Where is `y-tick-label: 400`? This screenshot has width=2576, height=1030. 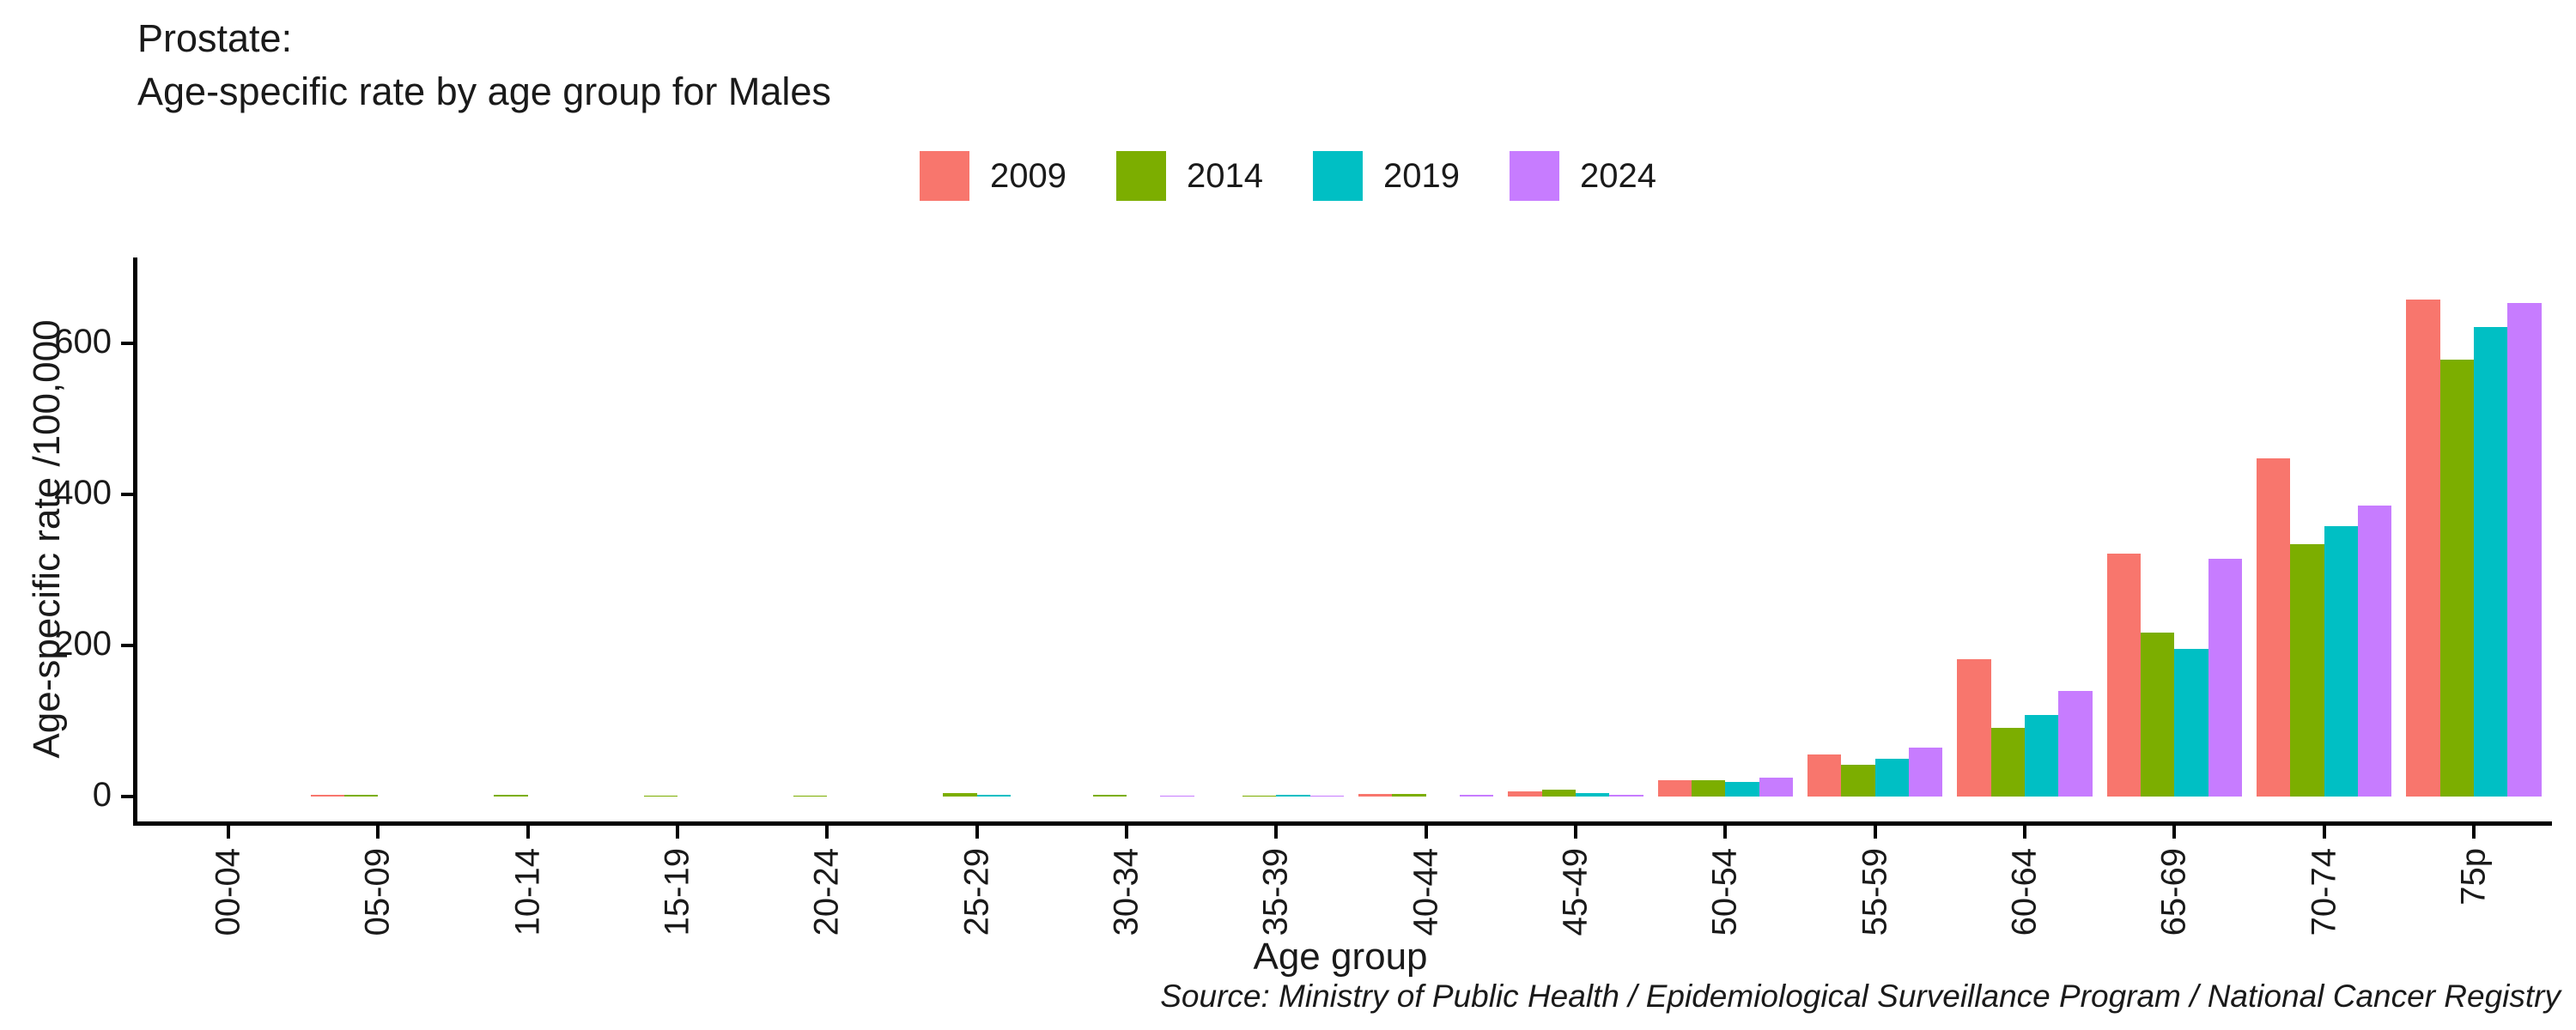
y-tick-label: 400 is located at coordinates (83, 492).